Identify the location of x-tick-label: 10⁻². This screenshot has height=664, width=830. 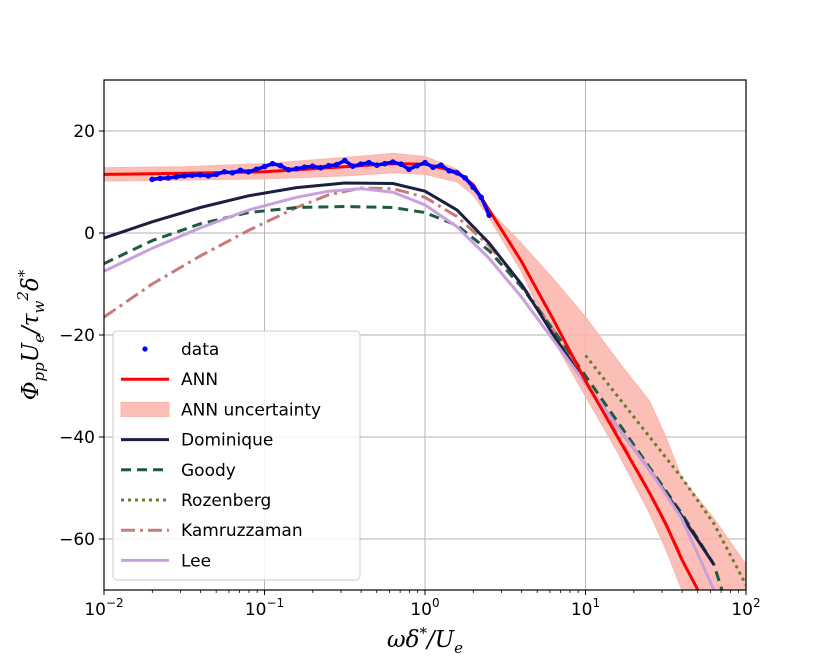
(103, 608).